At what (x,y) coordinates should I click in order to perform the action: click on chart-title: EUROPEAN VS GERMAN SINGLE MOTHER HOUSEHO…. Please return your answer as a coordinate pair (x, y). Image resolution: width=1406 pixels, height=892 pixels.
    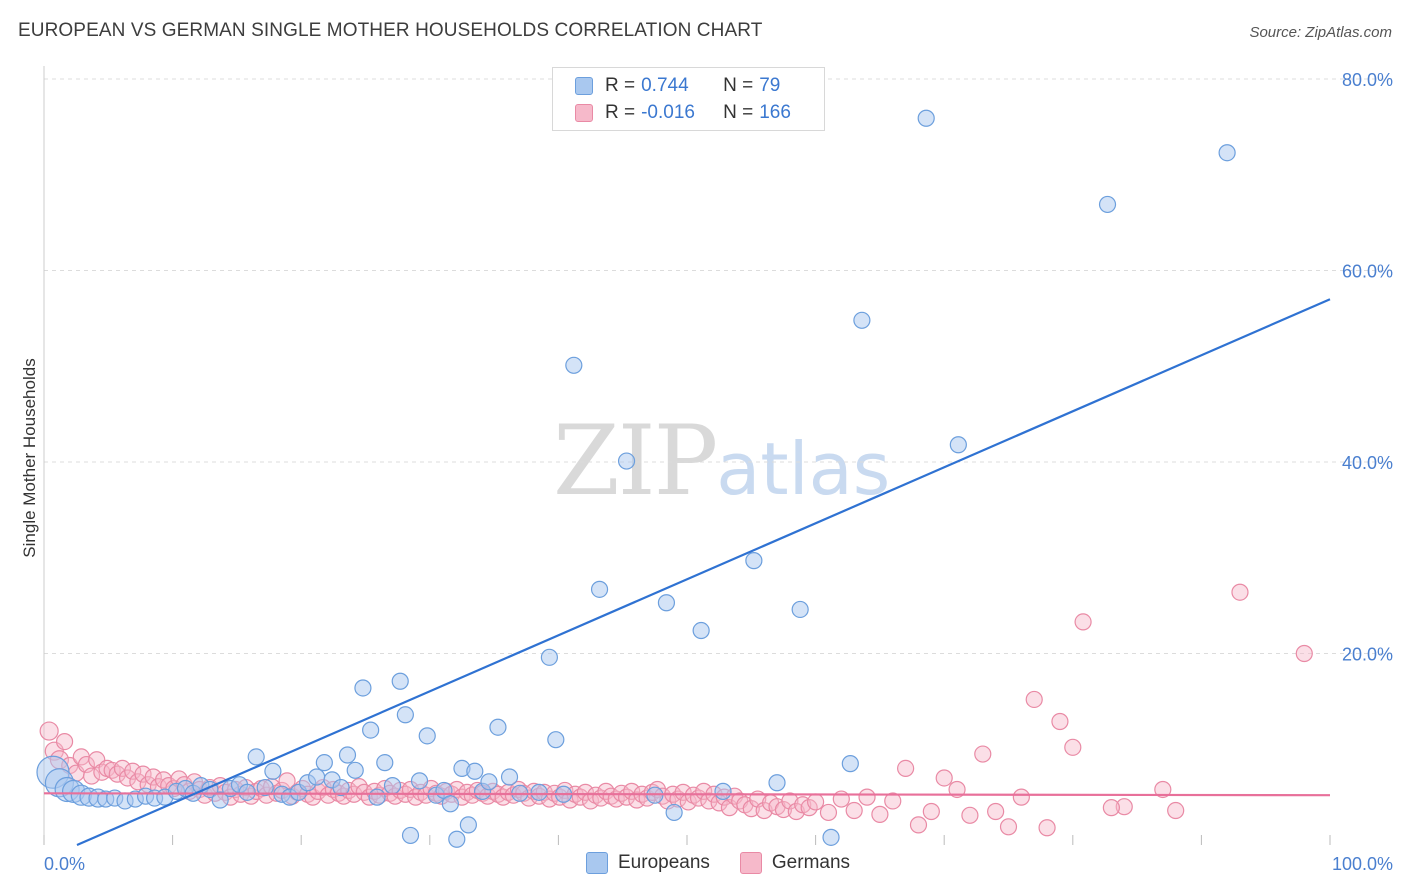
    Looking at the image, I should click on (390, 30).